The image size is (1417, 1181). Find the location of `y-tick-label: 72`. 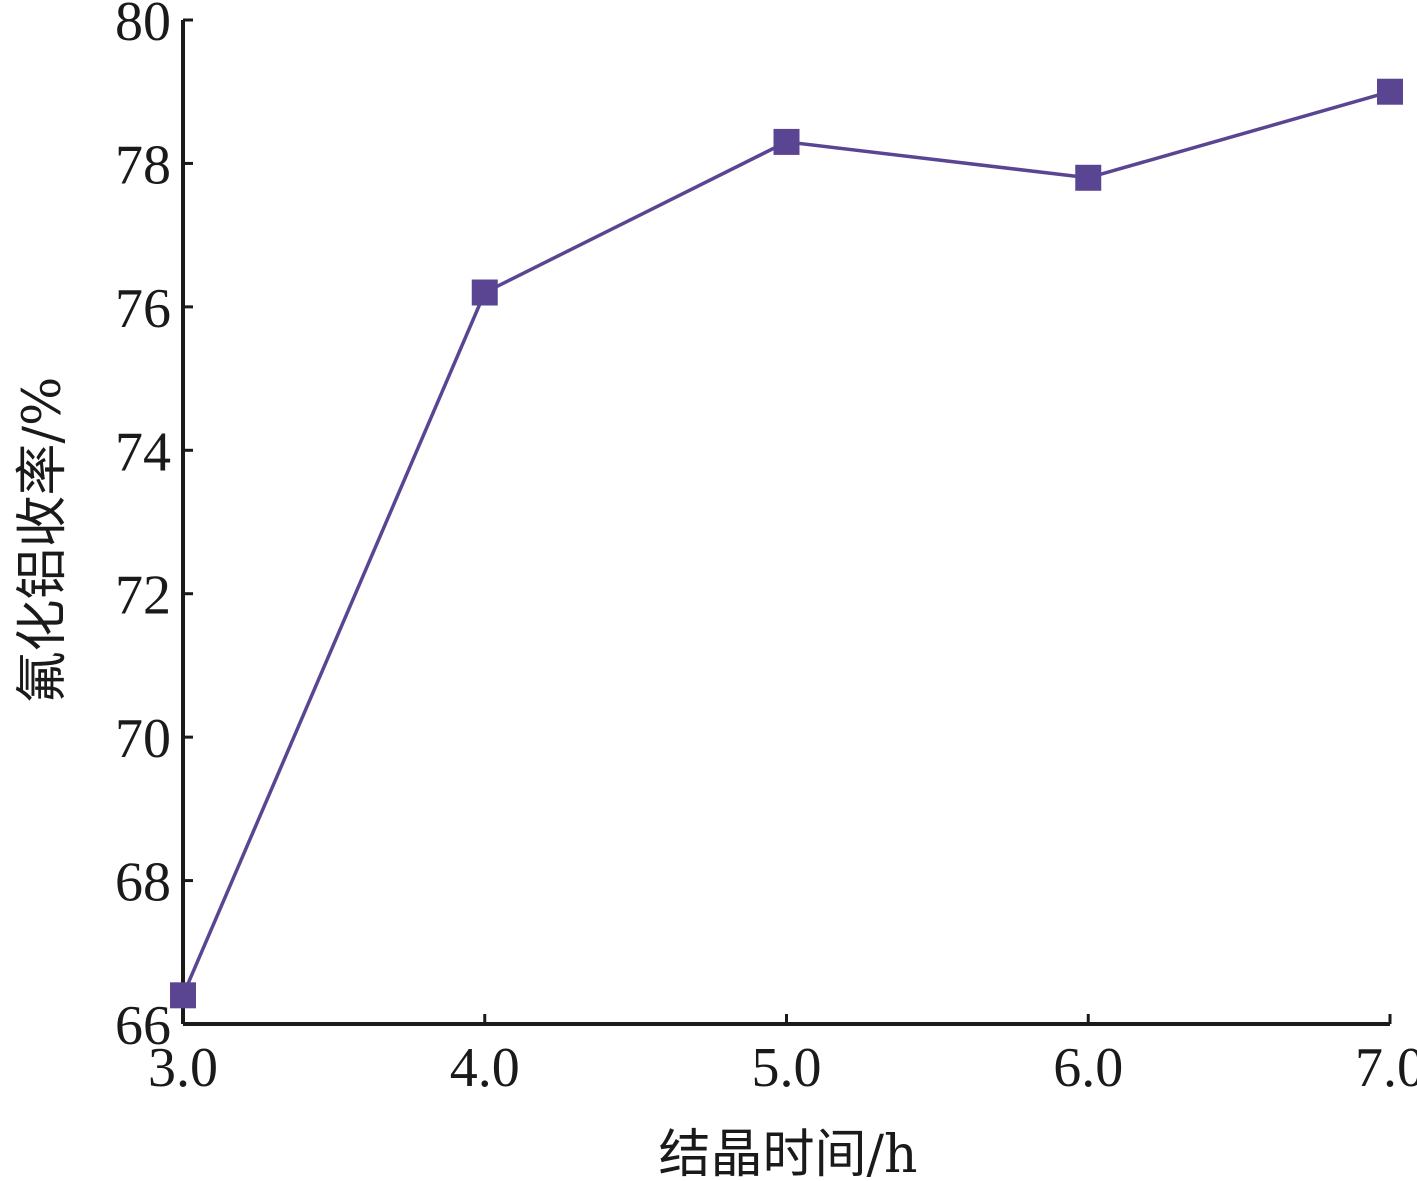

y-tick-label: 72 is located at coordinates (143, 596).